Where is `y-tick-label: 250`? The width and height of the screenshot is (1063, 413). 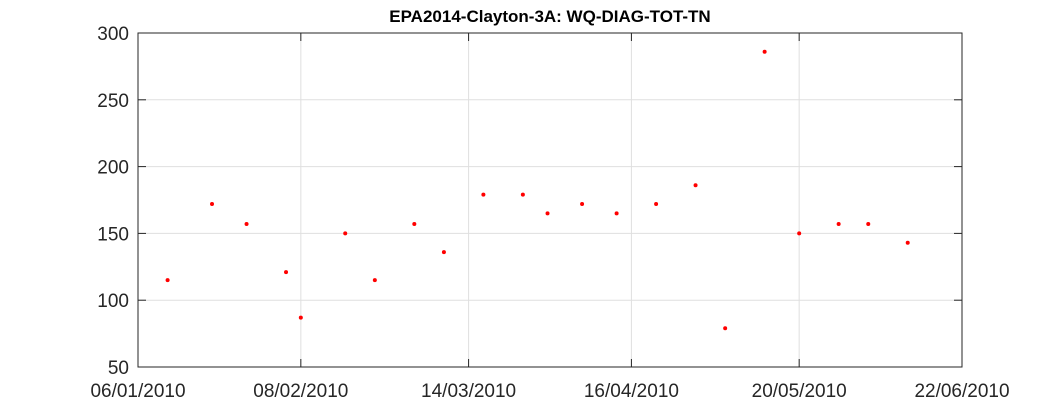
y-tick-label: 250 is located at coordinates (113, 101).